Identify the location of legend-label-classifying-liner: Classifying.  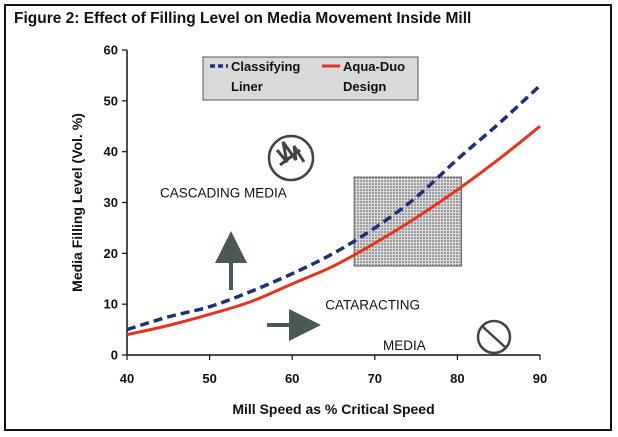
(265, 66).